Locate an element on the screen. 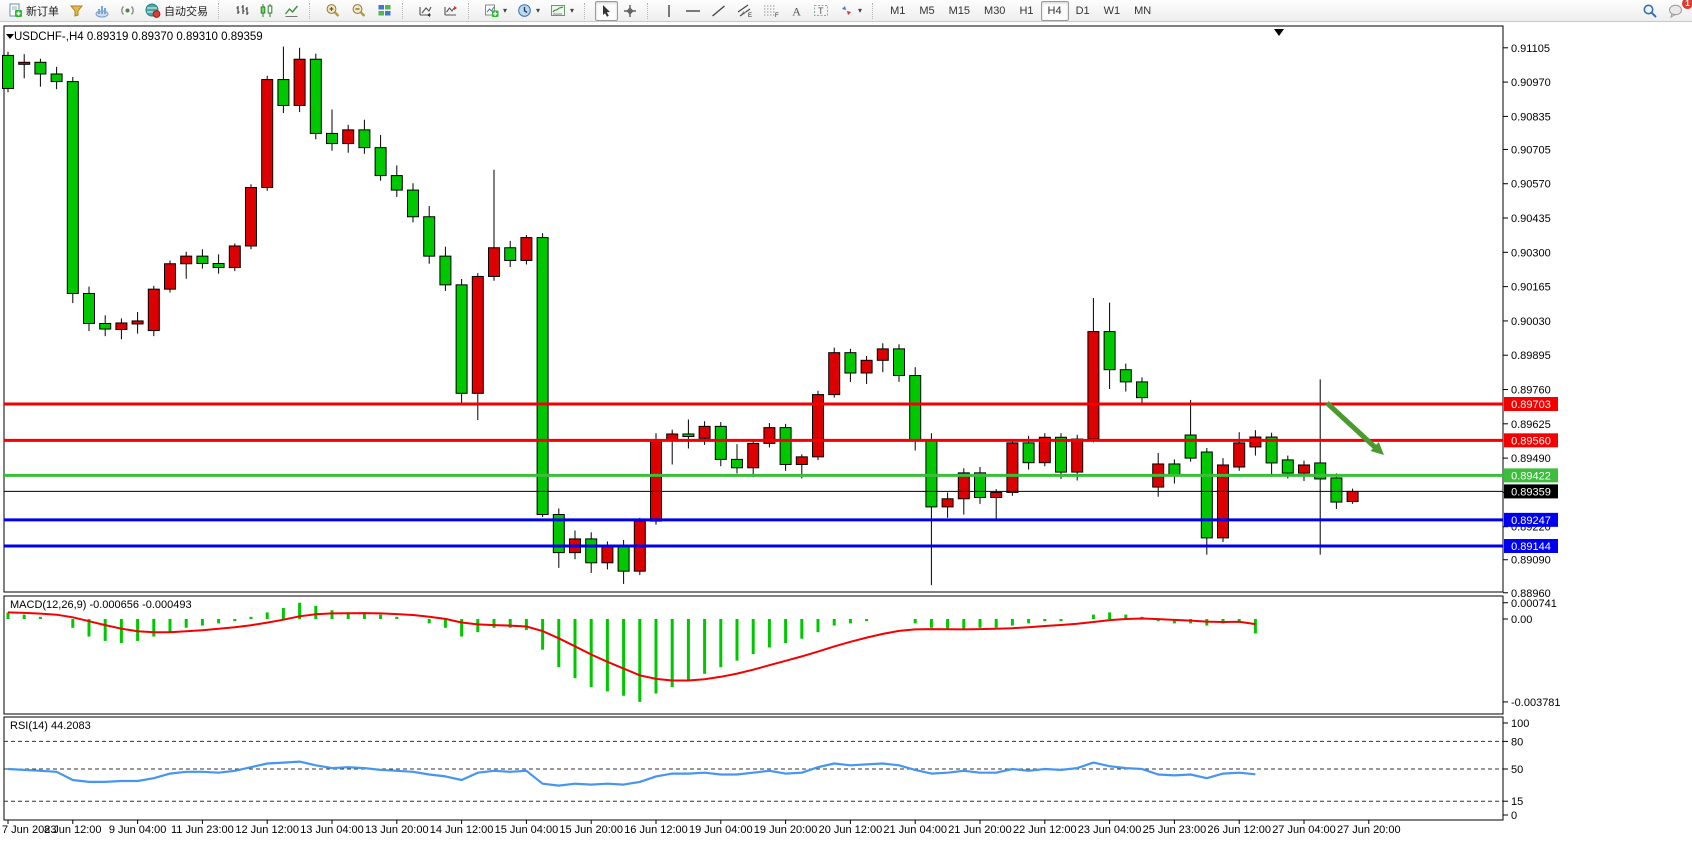 The image size is (1692, 844). time-axis-label: 7 Jun 2023 is located at coordinates (29, 830).